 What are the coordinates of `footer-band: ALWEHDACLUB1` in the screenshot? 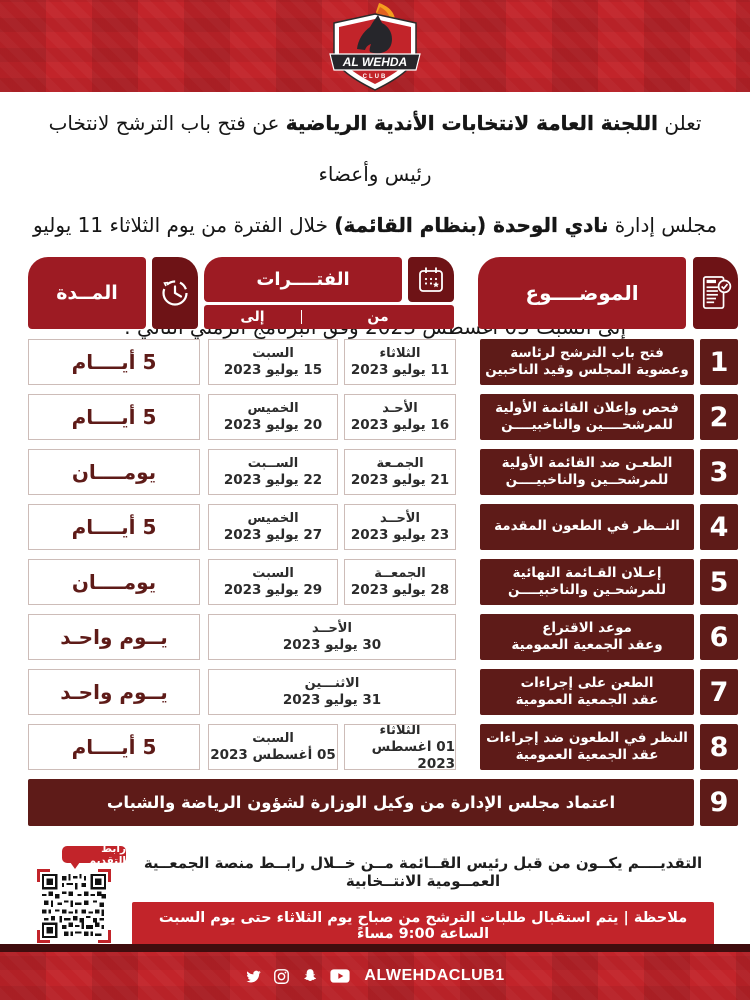 It's located at (375, 976).